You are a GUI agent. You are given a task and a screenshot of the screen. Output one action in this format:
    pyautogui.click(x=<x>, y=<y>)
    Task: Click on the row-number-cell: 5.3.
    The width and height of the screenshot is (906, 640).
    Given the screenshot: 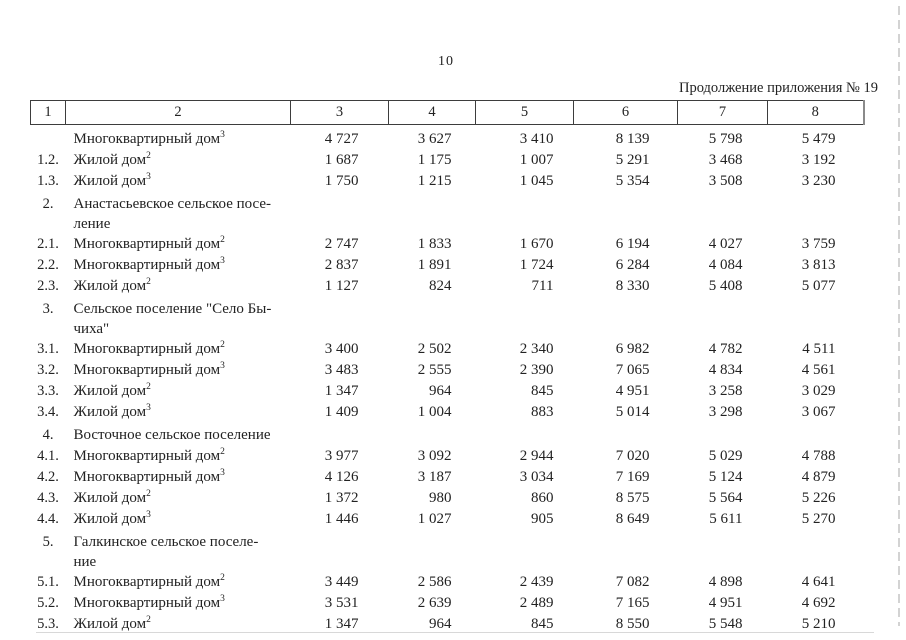 What is the action you would take?
    pyautogui.click(x=48, y=624)
    